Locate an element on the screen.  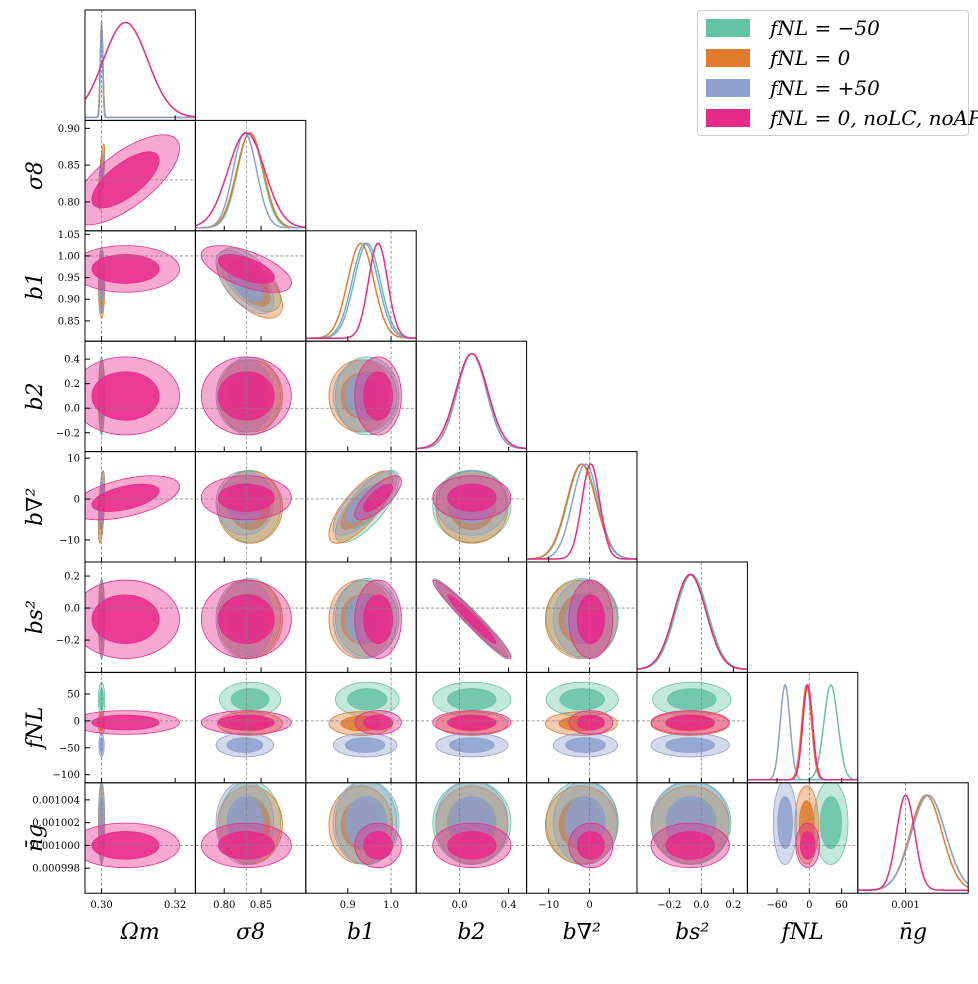
legend-item-fnl-zero-nolc-noap: fNL = 0, noLC, noAP is located at coordinates (842, 118).